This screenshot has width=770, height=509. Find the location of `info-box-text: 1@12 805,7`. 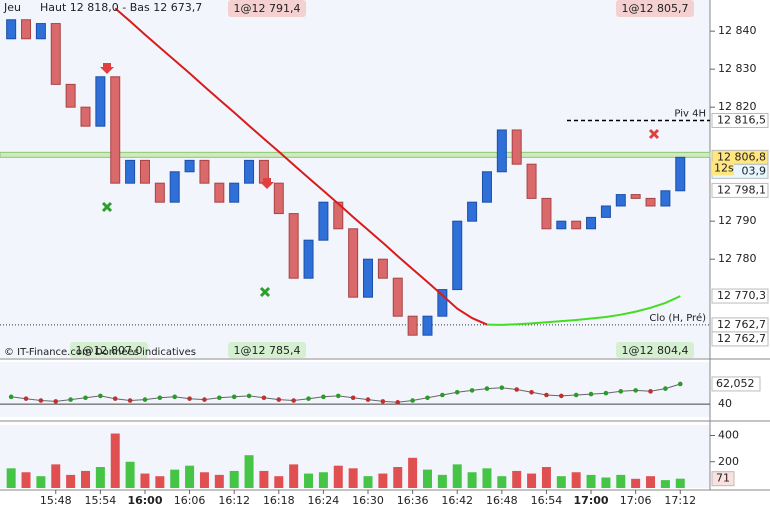

info-box-text: 1@12 805,7 is located at coordinates (655, 8).